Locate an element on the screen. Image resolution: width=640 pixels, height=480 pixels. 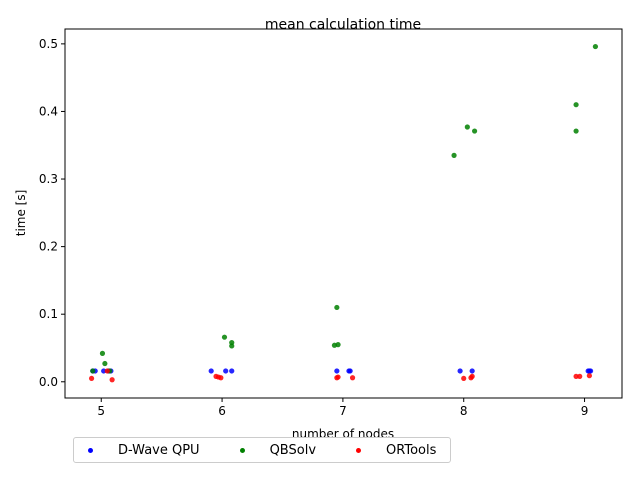
y-tick-label: 0.0 is located at coordinates (48, 382).